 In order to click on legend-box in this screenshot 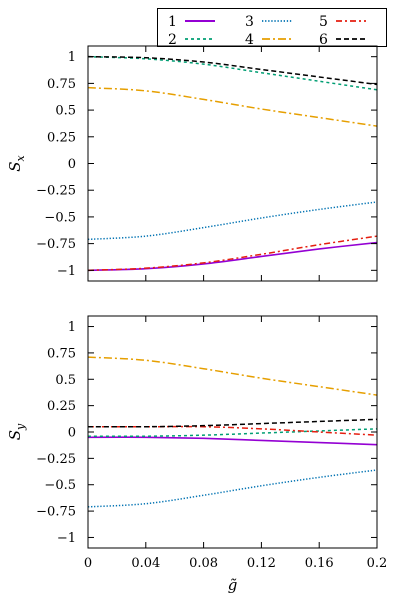, I will do `click(272, 27)`.